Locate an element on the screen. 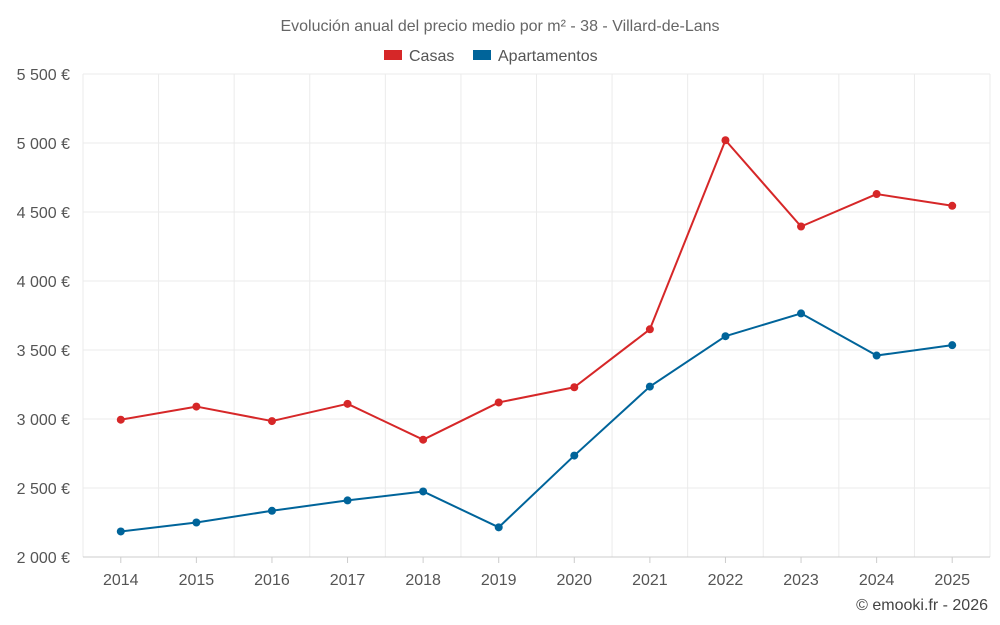 The image size is (1000, 625). legend-swatch-apartamentos is located at coordinates (482, 55).